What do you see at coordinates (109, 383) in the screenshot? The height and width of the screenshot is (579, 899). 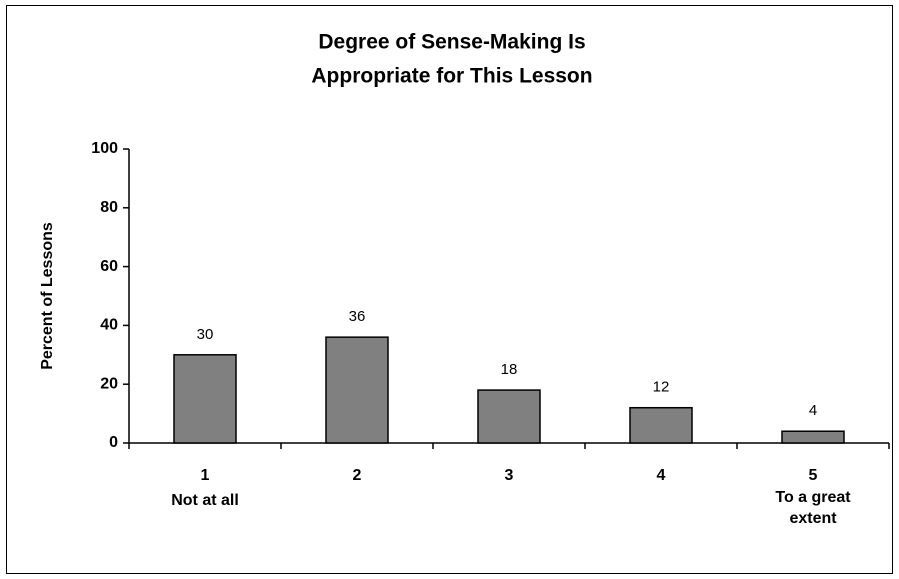 I see `y-tick-label: 20` at bounding box center [109, 383].